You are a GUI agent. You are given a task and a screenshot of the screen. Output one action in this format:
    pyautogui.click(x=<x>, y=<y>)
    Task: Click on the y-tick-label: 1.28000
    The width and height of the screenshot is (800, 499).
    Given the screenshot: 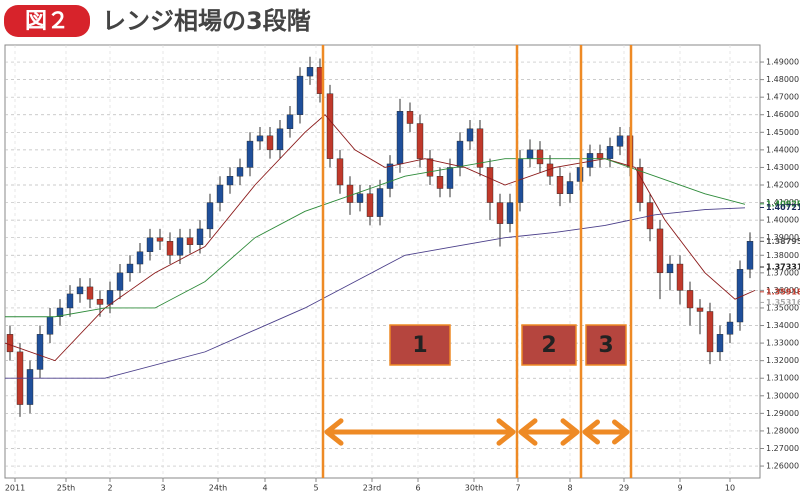 What is the action you would take?
    pyautogui.click(x=782, y=430)
    